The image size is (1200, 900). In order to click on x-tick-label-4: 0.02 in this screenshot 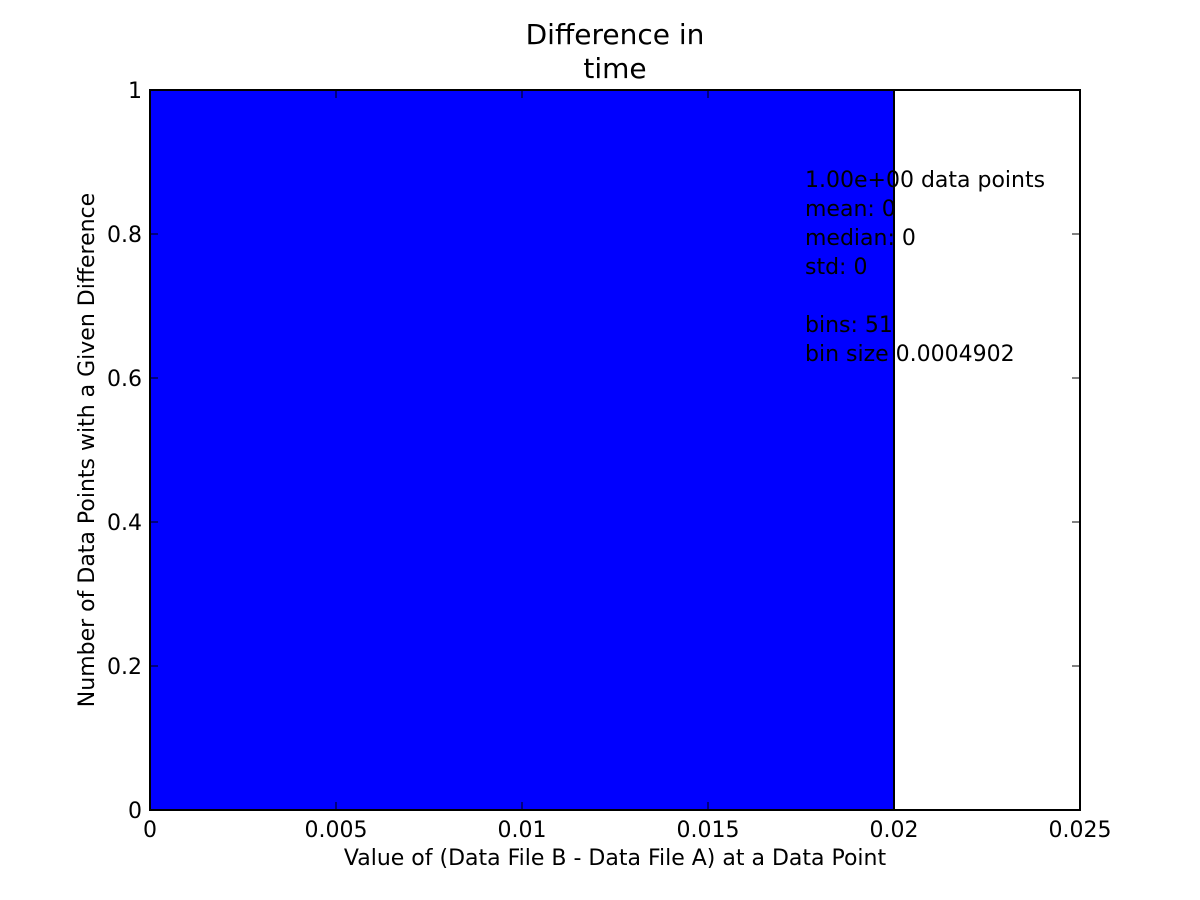, I will do `click(894, 830)`.